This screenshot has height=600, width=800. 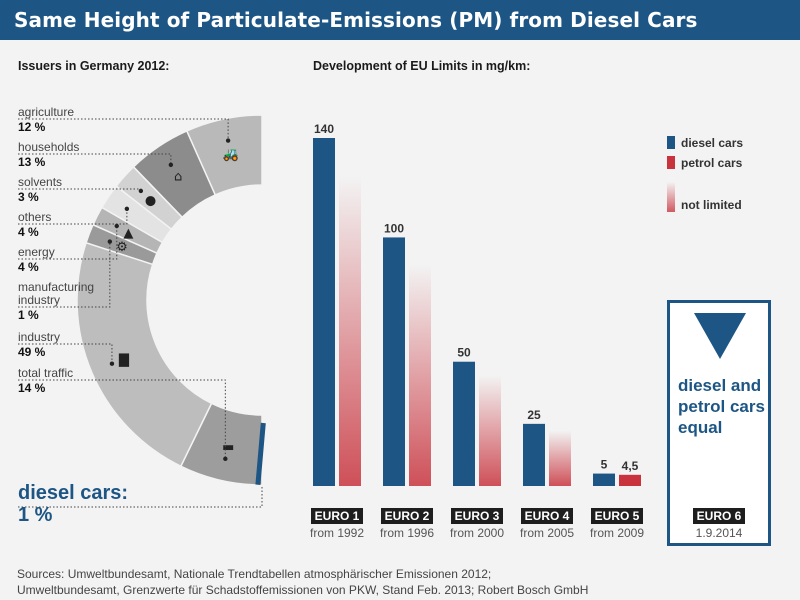 I want to click on legend-not-limited: not limited, so click(x=711, y=205).